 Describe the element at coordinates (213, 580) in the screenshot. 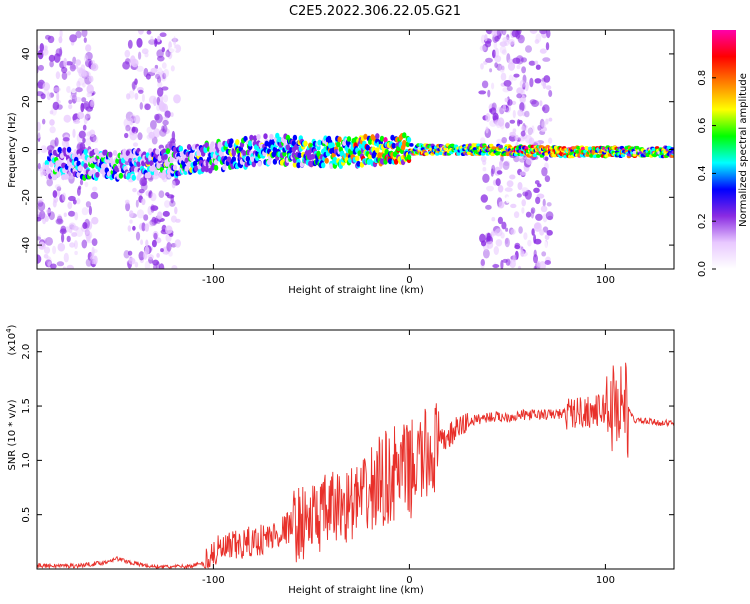

I see `x-tick-label: -100` at that location.